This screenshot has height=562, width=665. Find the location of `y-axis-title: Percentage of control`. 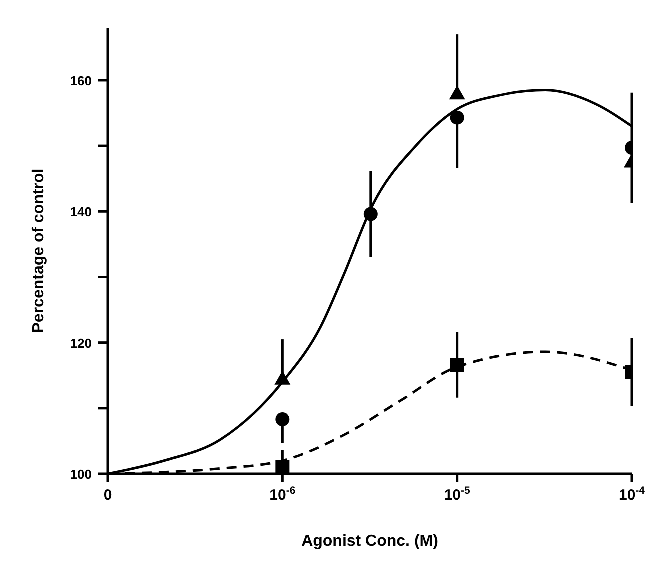

y-axis-title: Percentage of control is located at coordinates (39, 251).